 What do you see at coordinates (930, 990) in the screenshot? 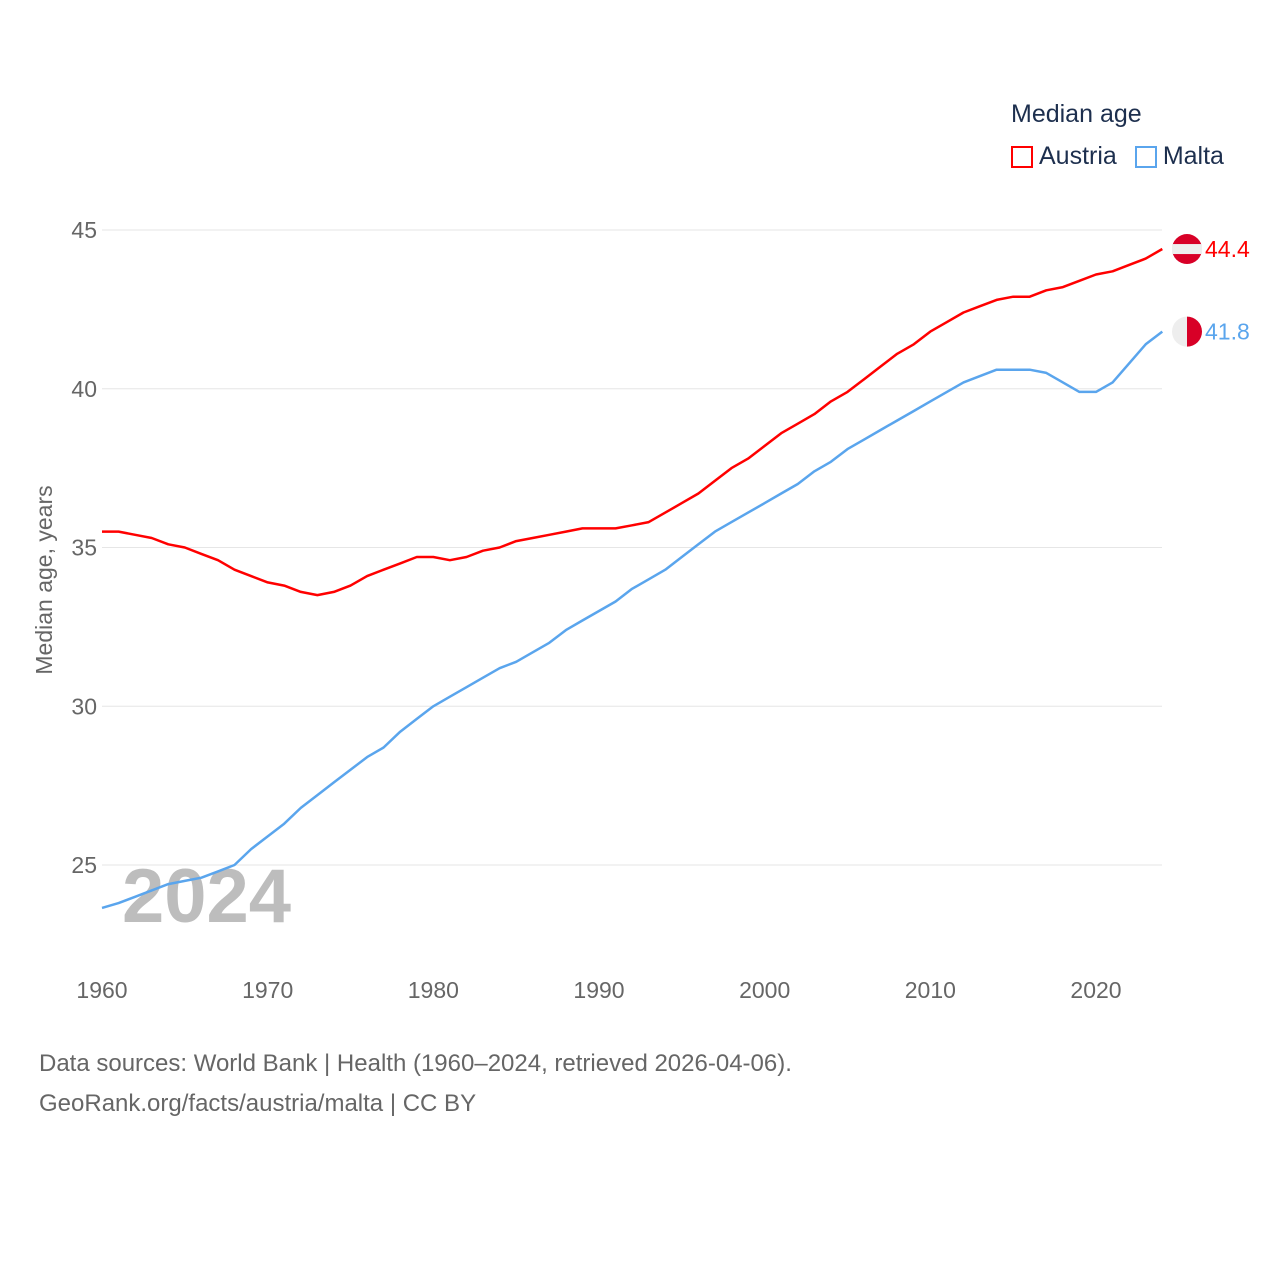
I see `x-tick-label: 2010` at bounding box center [930, 990].